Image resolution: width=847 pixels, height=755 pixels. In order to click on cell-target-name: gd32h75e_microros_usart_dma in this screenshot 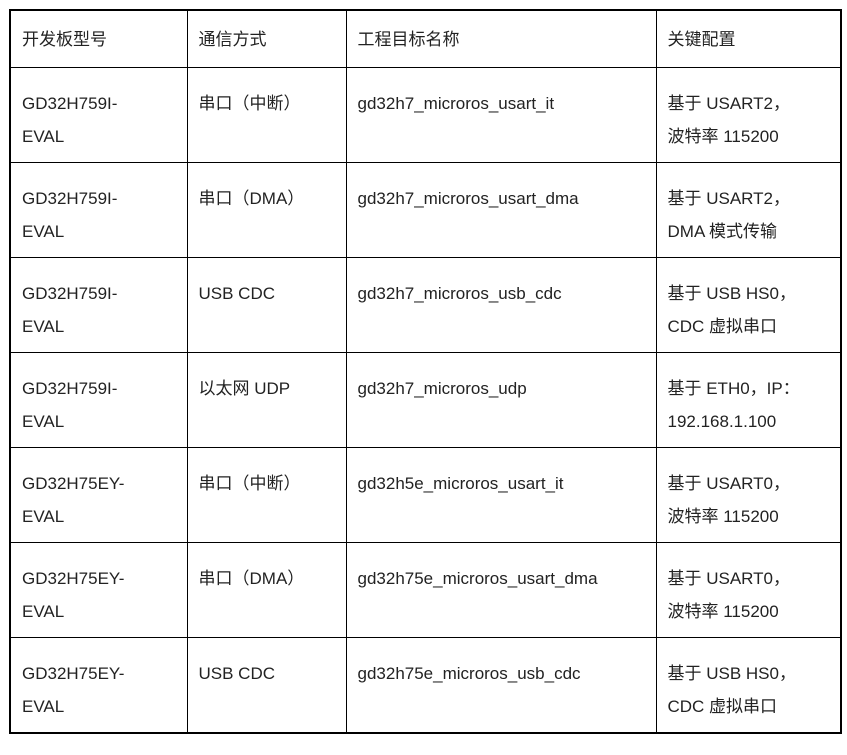, I will do `click(501, 590)`.